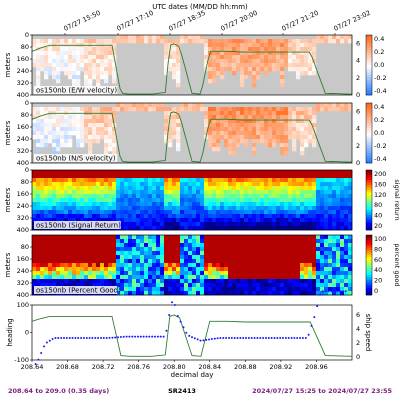 This screenshot has width=400, height=400. I want to click on x-tick-label: 208.96, so click(316, 367).